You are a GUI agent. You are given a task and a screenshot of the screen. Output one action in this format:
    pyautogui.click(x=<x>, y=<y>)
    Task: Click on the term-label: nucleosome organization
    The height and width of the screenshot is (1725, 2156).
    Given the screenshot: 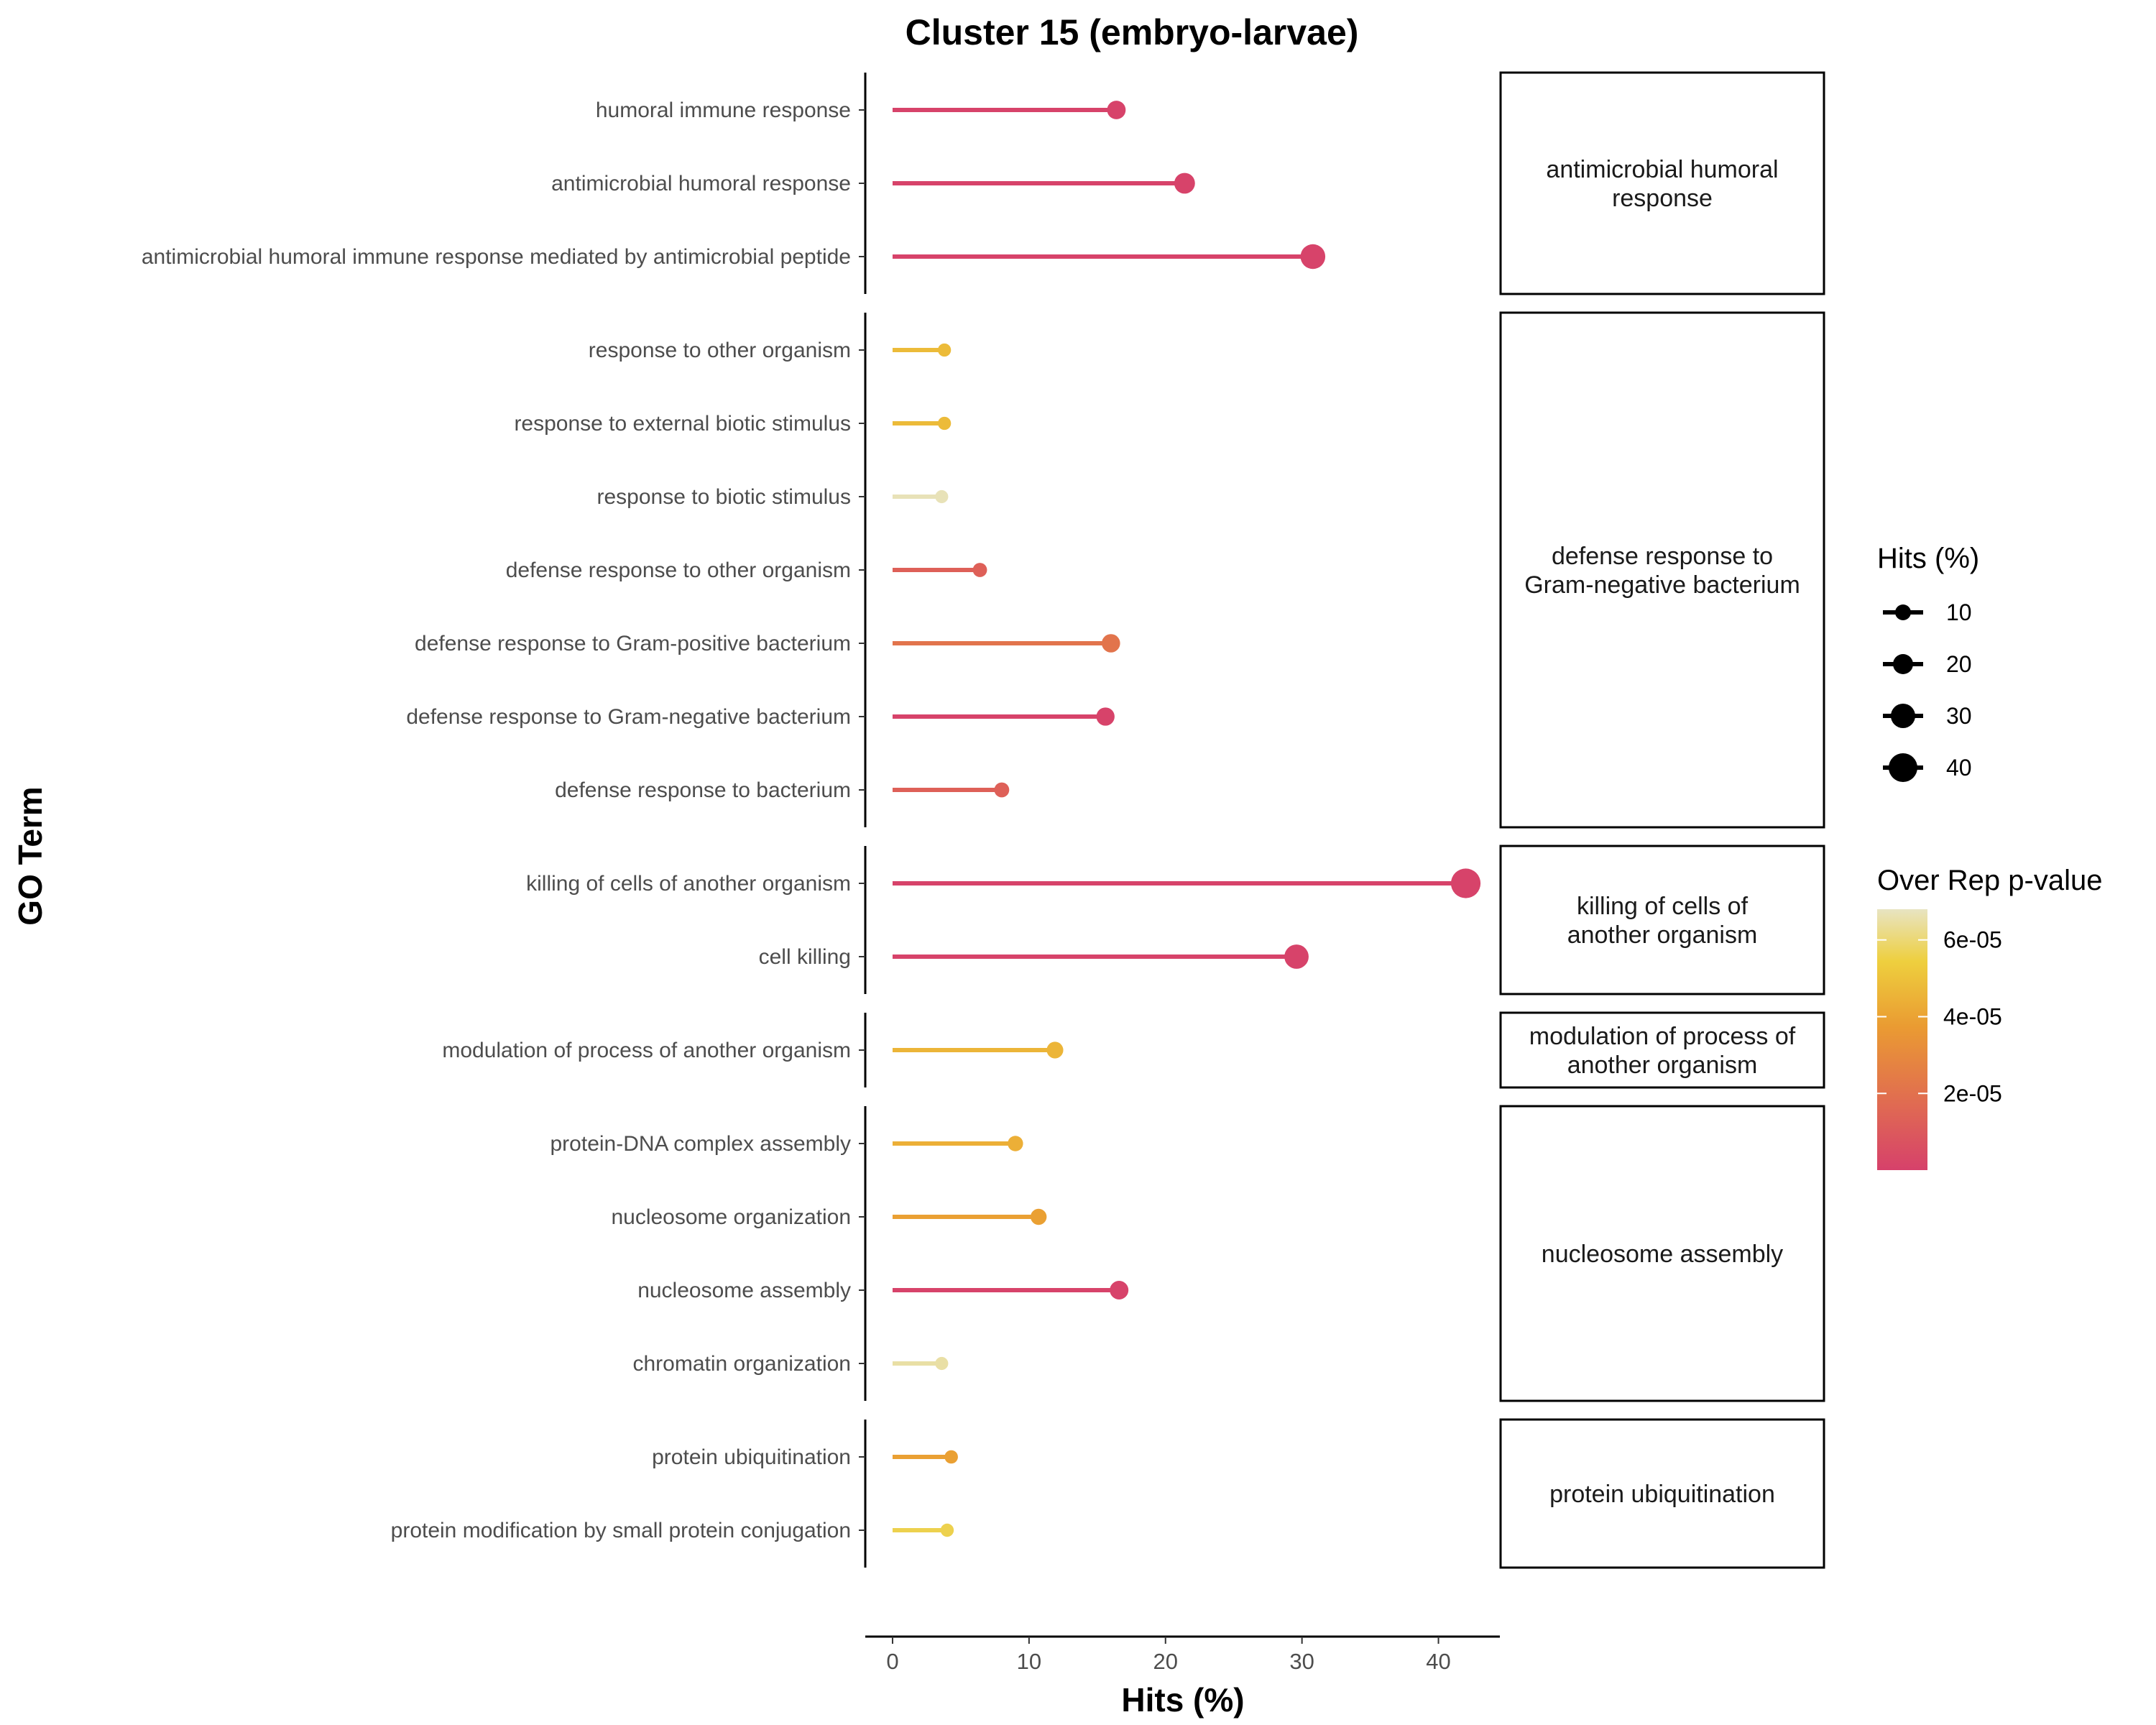 What is the action you would take?
    pyautogui.click(x=731, y=1217)
    